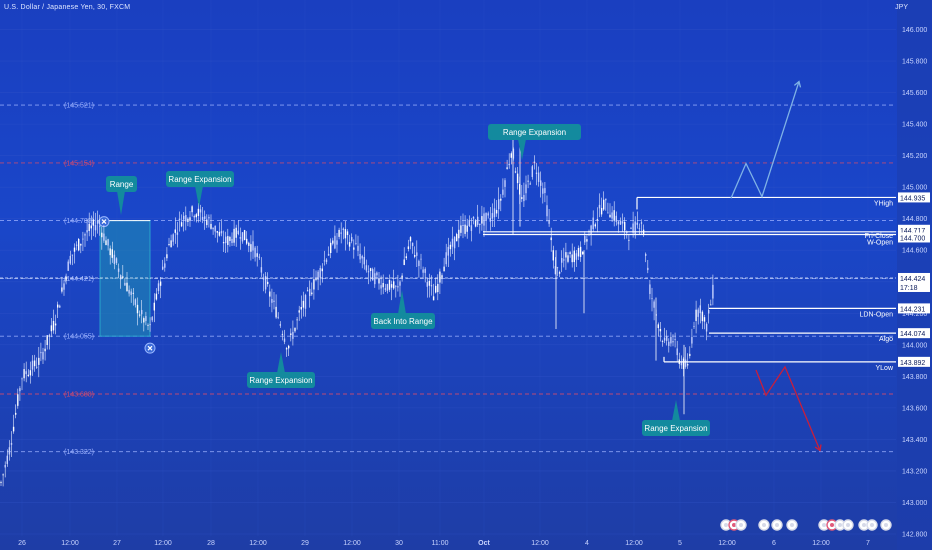  What do you see at coordinates (766, 139) in the screenshot?
I see `projection-up` at bounding box center [766, 139].